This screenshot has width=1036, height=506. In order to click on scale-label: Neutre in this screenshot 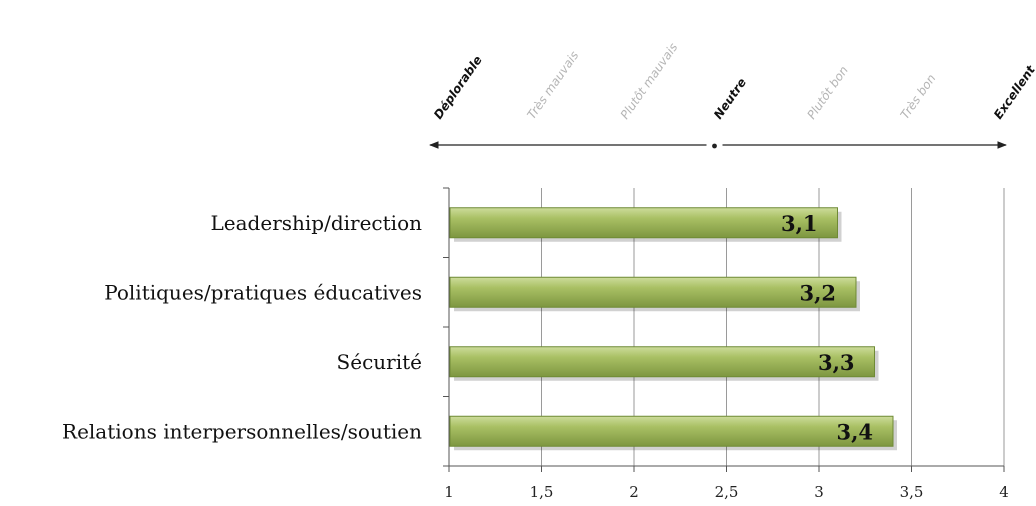, I will do `click(730, 99)`.